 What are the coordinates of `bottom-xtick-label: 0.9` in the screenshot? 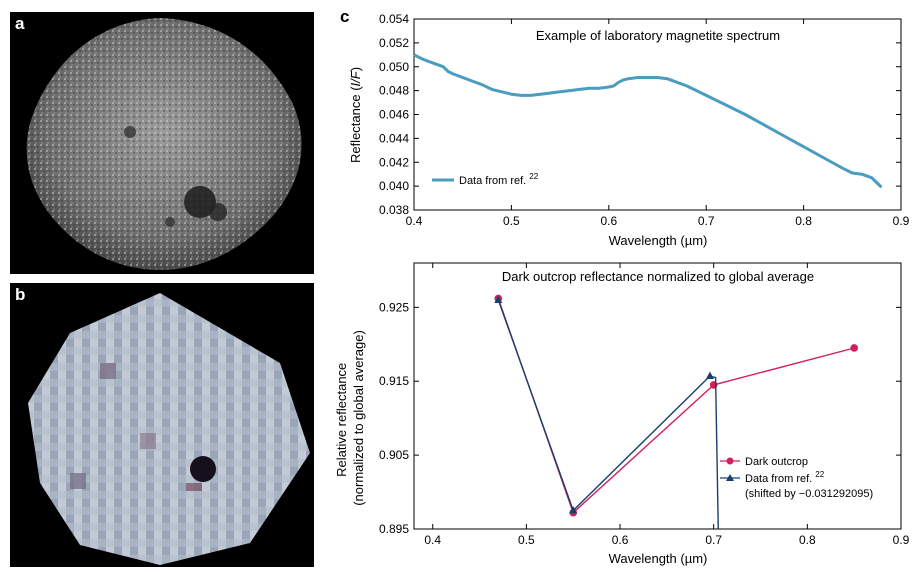 It's located at (901, 540).